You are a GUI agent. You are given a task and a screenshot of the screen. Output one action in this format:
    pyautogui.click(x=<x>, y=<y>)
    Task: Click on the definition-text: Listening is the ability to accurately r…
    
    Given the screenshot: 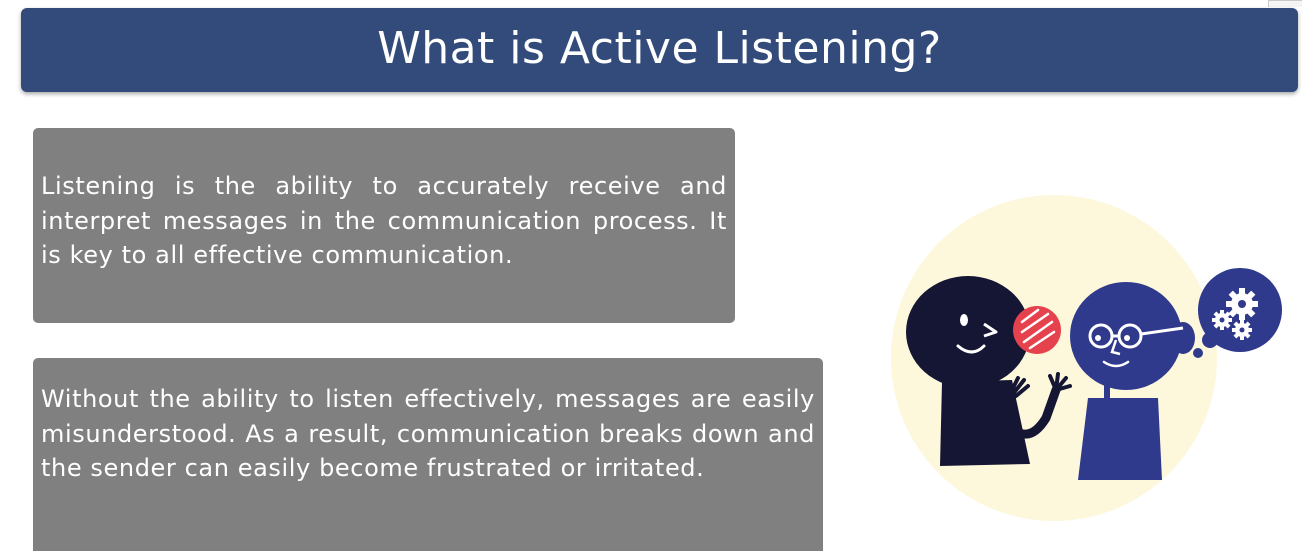 What is the action you would take?
    pyautogui.click(x=384, y=220)
    